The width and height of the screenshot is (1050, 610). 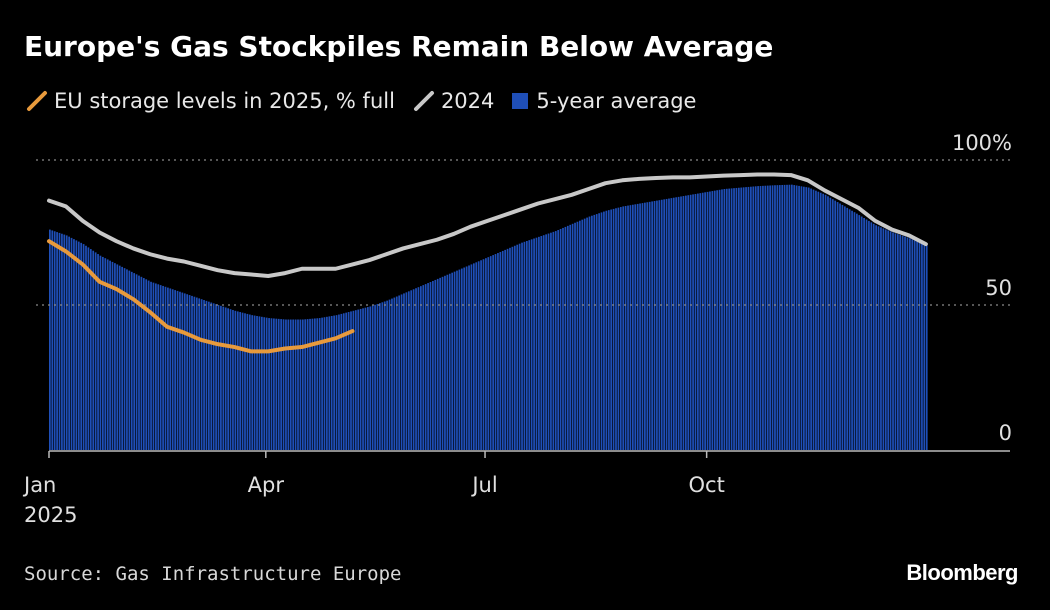 What do you see at coordinates (487, 225) in the screenshot?
I see `series-2024-line` at bounding box center [487, 225].